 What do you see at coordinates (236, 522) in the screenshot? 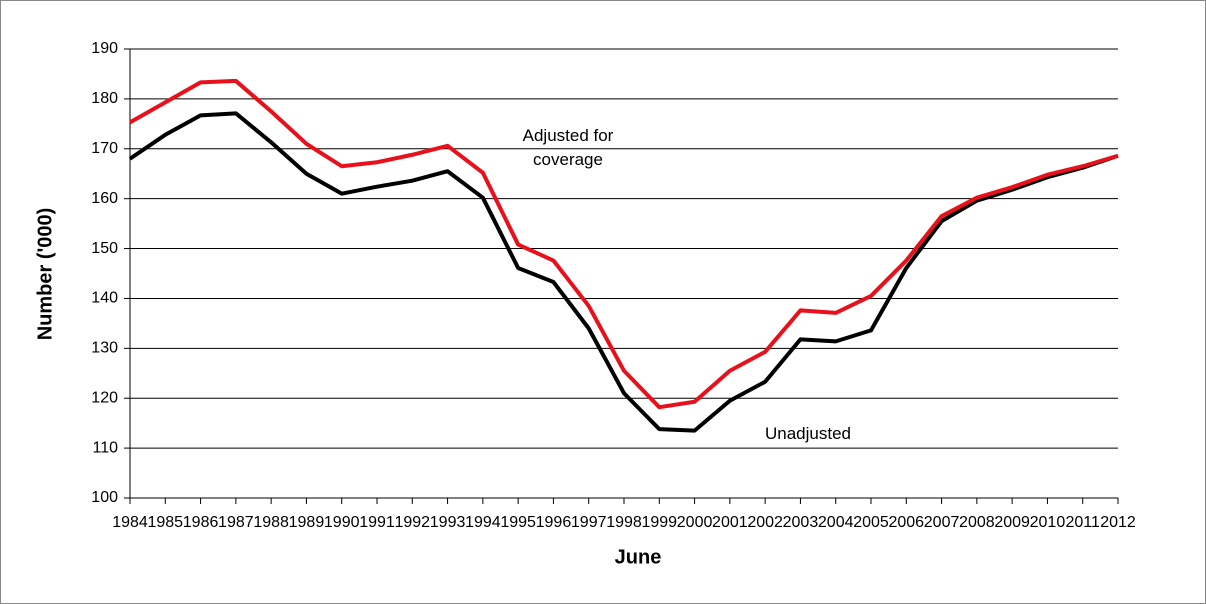
I see `x-tick-label: 1987` at bounding box center [236, 522].